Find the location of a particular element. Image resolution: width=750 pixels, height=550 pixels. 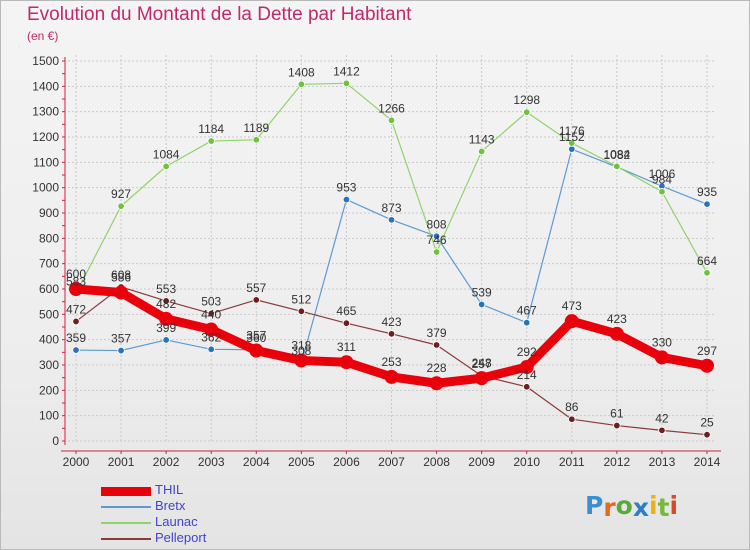

data-label-bretx: 360 is located at coordinates (256, 338).